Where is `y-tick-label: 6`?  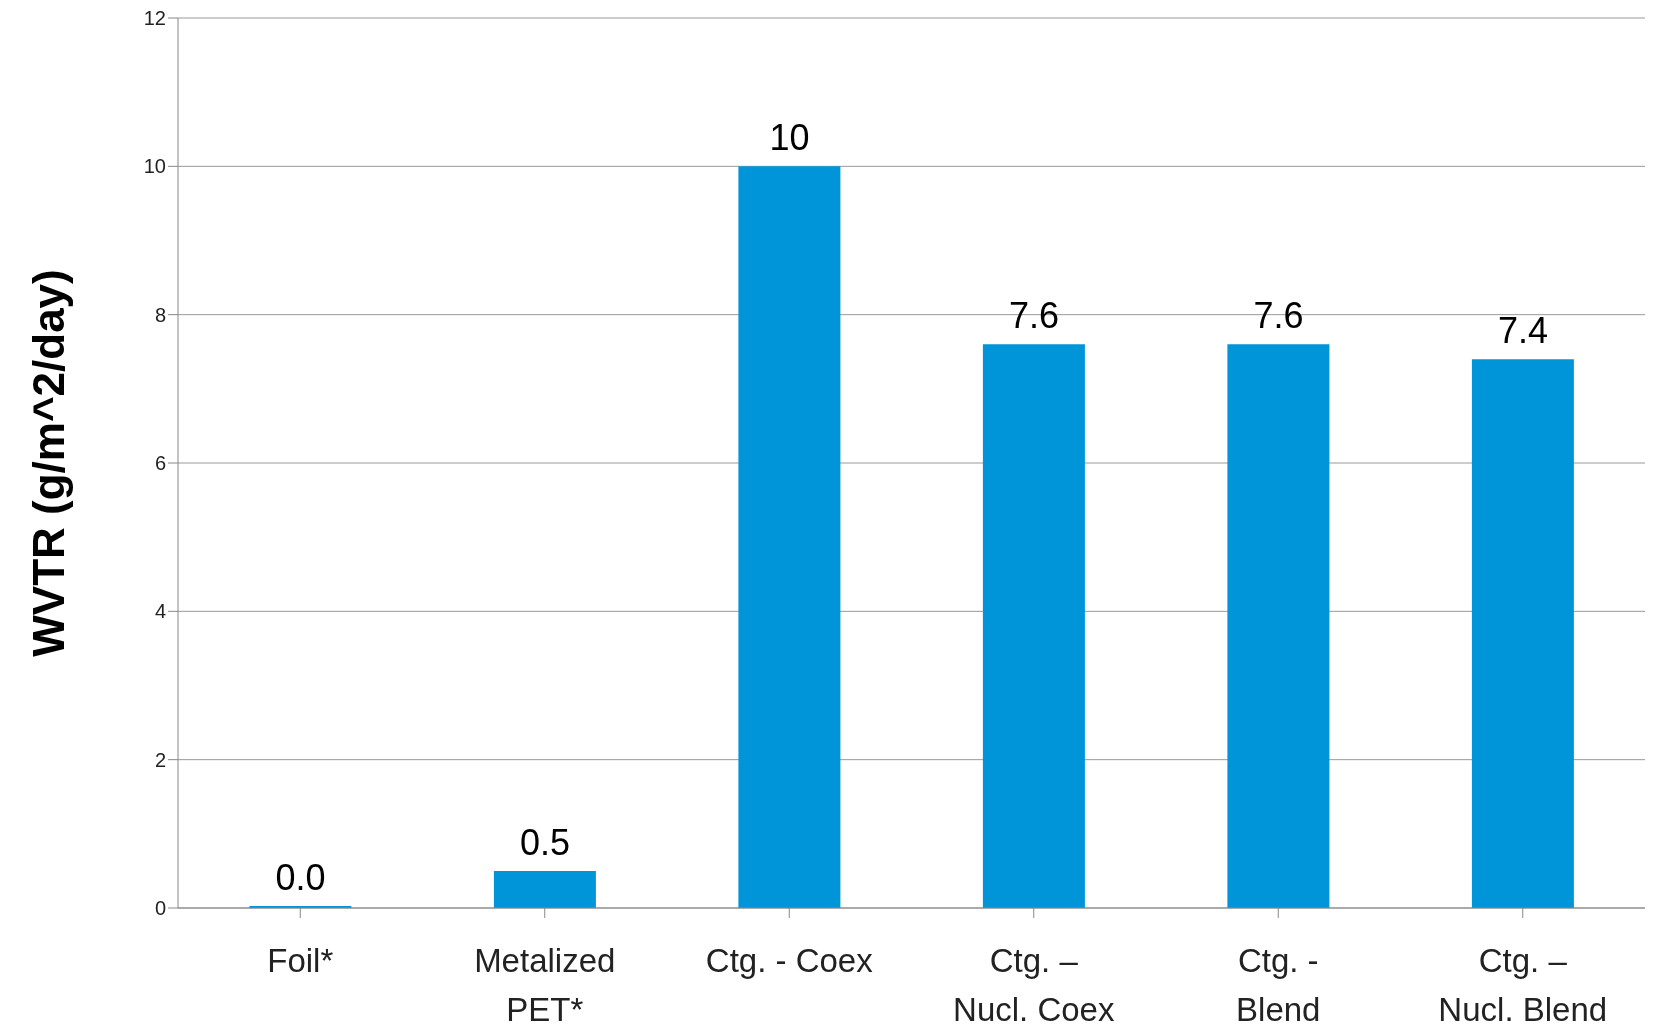 y-tick-label: 6 is located at coordinates (160, 463).